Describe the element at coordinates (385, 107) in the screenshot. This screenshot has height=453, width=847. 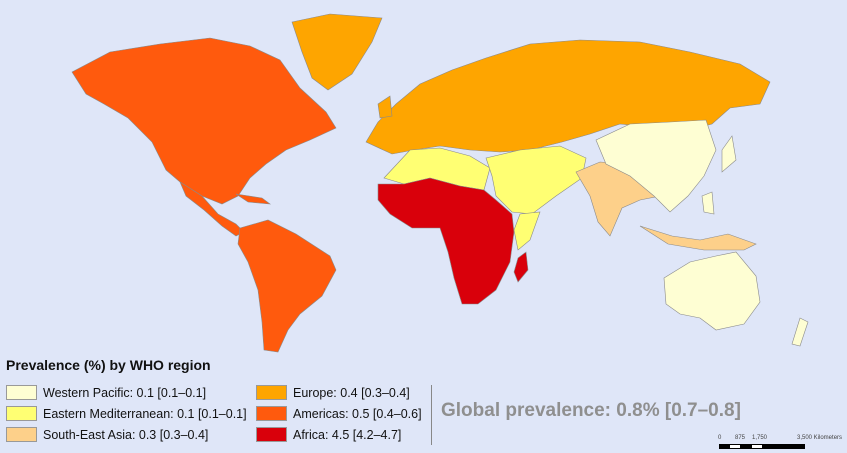
I see `uk` at that location.